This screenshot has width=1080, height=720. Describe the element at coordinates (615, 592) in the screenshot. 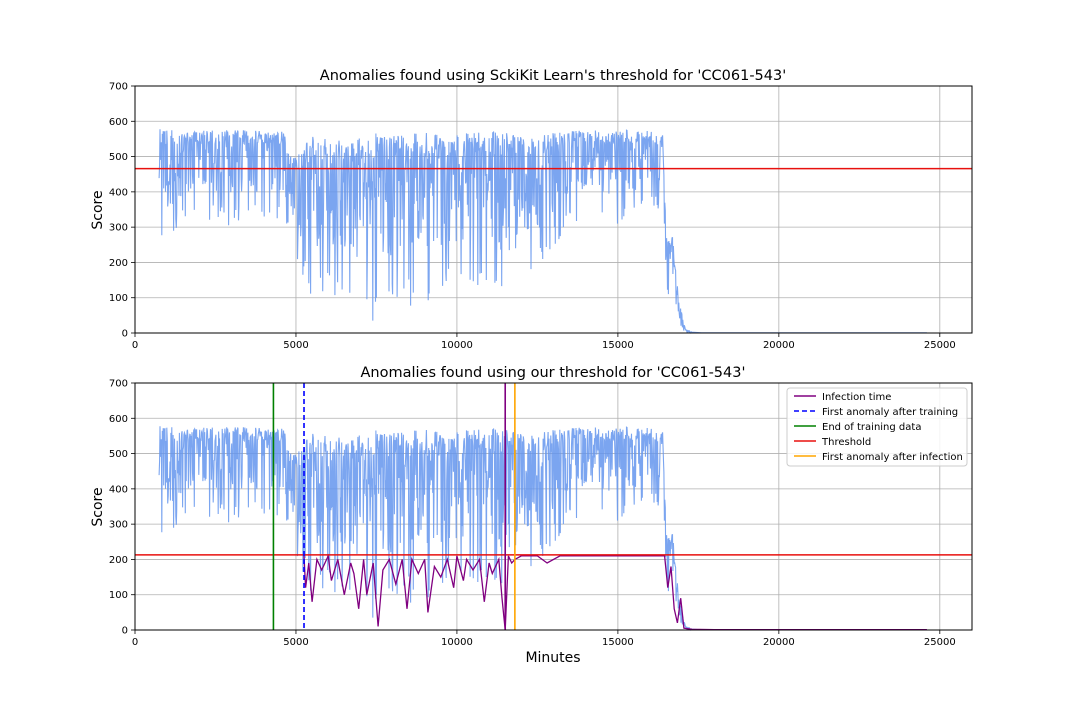

I see `anomaly-series-line` at that location.